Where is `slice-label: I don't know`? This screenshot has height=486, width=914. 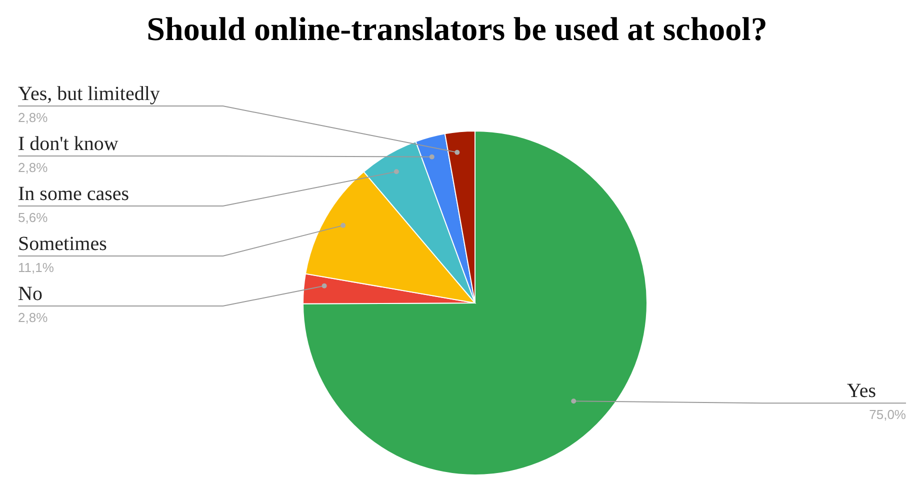 slice-label: I don't know is located at coordinates (68, 144).